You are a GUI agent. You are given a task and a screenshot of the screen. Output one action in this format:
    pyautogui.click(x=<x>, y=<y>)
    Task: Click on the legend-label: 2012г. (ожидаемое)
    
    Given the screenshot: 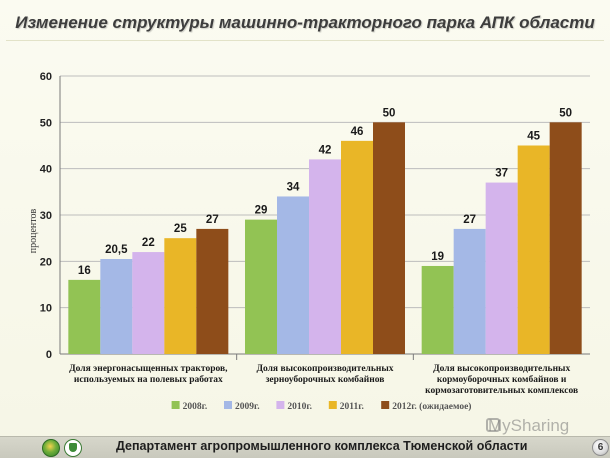 What is the action you would take?
    pyautogui.click(x=431, y=406)
    